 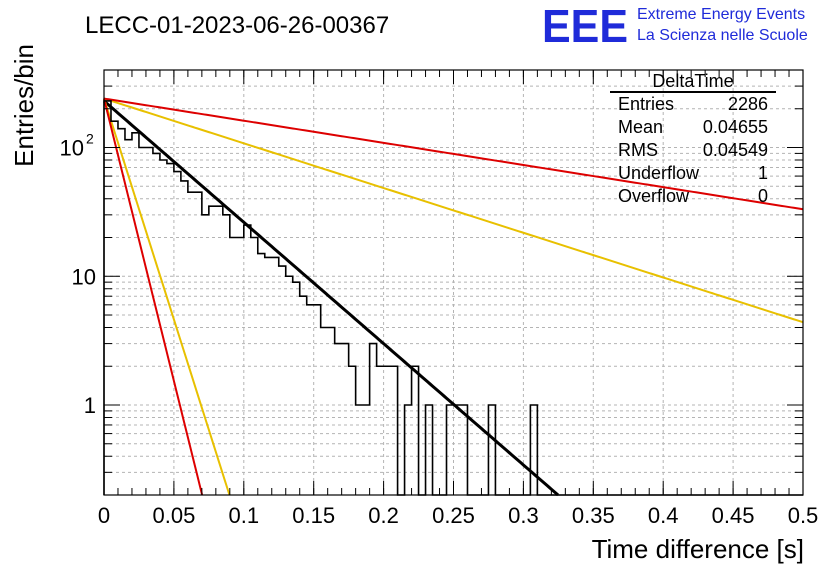 What do you see at coordinates (735, 150) in the screenshot?
I see `stats-value-rms: 0.04549` at bounding box center [735, 150].